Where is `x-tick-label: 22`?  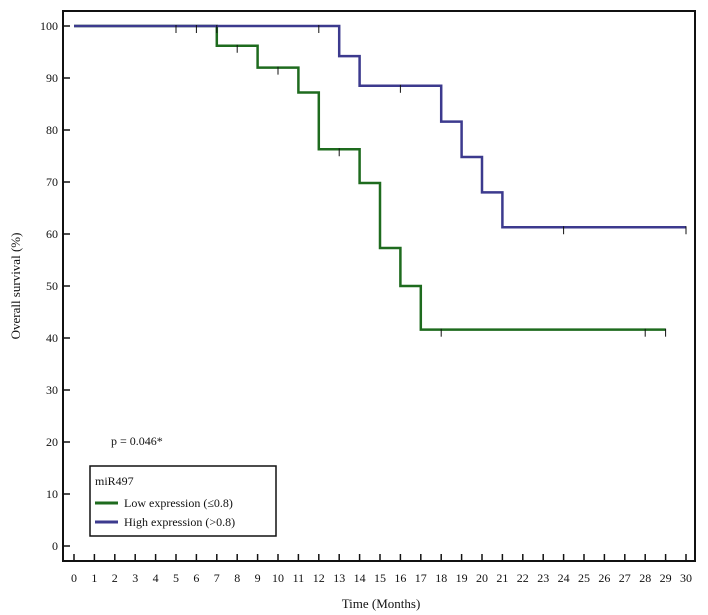
x-tick-label: 22 is located at coordinates (523, 578).